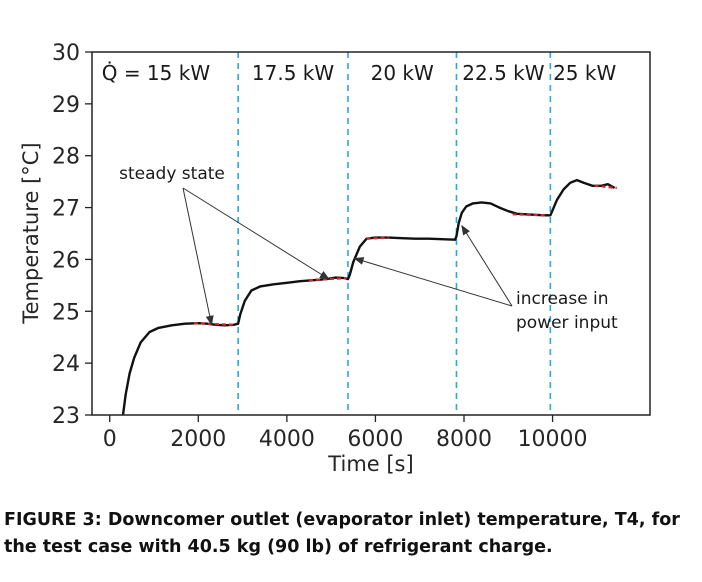 This screenshot has height=582, width=702. Describe the element at coordinates (464, 439) in the screenshot. I see `x-tick-label: 8000` at that location.